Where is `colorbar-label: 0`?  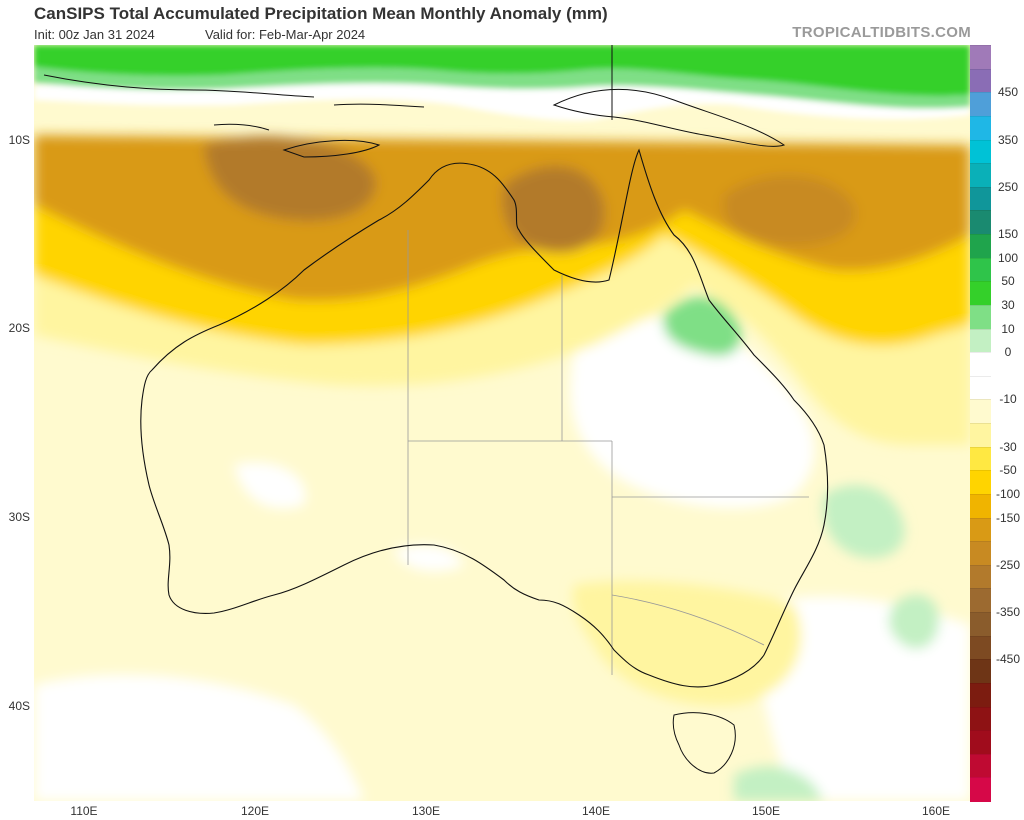 colorbar-label: 0 is located at coordinates (1008, 352).